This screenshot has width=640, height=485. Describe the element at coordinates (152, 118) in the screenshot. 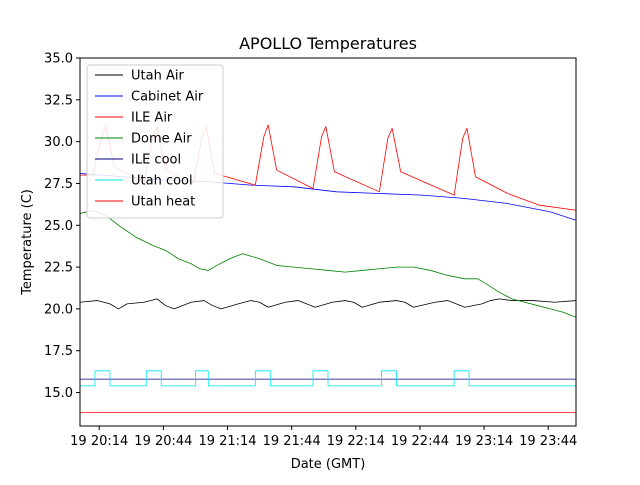

I see `legend-label-ile-air: ILE Air` at that location.